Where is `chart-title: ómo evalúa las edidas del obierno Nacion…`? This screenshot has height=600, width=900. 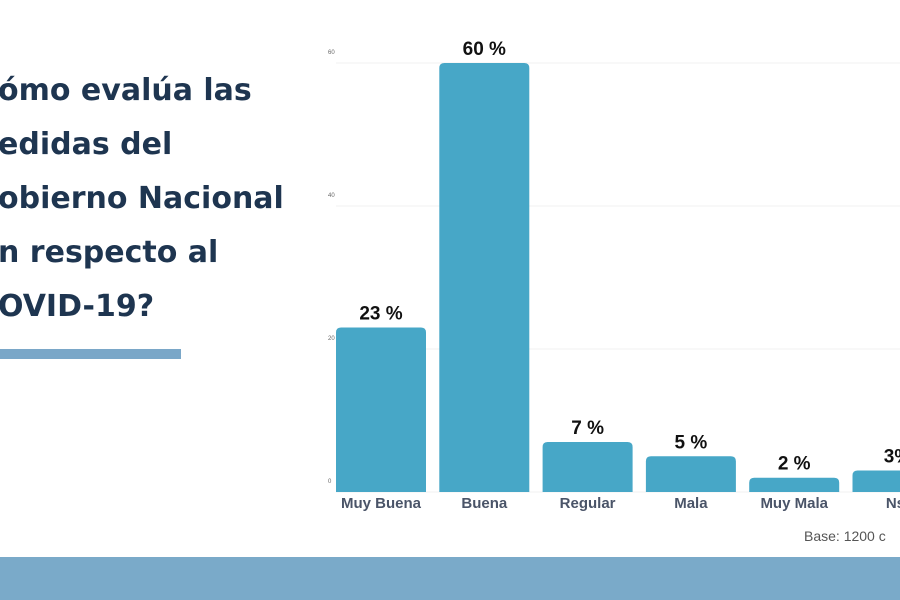
chart-title: ómo evalúa las edidas del obierno Nacion… is located at coordinates (142, 199).